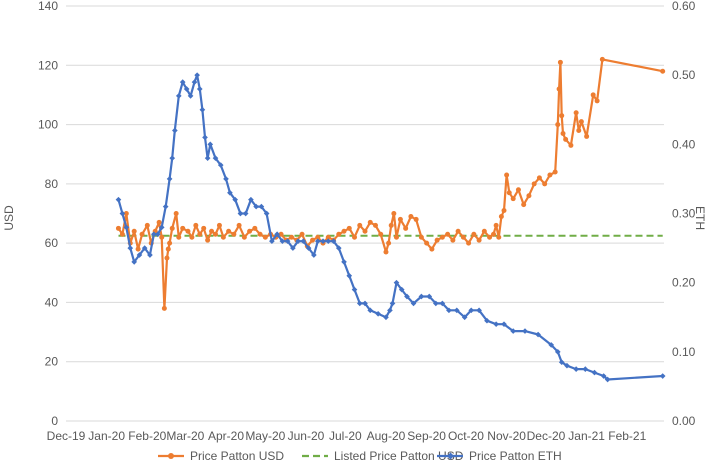 The height and width of the screenshot is (464, 708). I want to click on legend-item: Price Patton USD, so click(221, 456).